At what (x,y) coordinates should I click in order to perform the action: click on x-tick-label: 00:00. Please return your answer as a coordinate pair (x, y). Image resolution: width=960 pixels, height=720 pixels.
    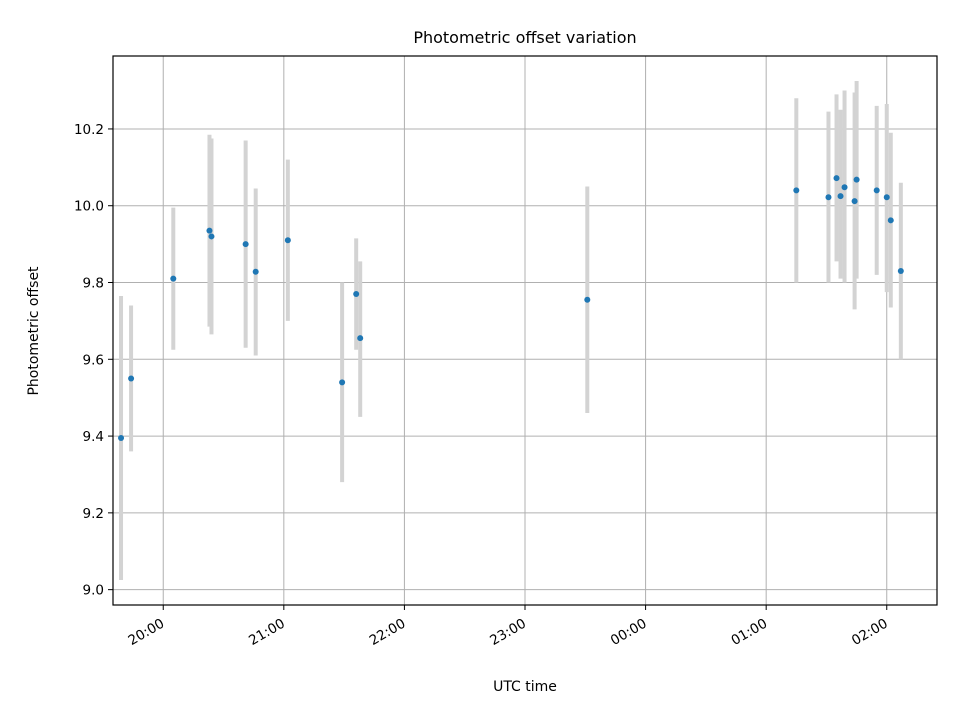
    Looking at the image, I should click on (629, 632).